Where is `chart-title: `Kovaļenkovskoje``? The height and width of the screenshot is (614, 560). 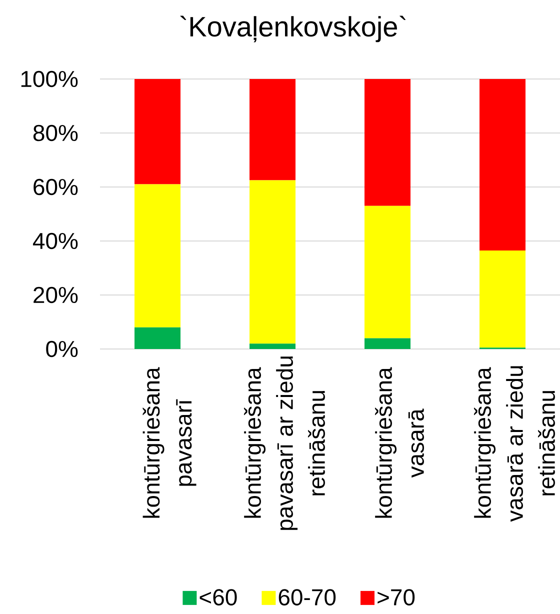 chart-title: `Kovaļenkovskoje` is located at coordinates (293, 29).